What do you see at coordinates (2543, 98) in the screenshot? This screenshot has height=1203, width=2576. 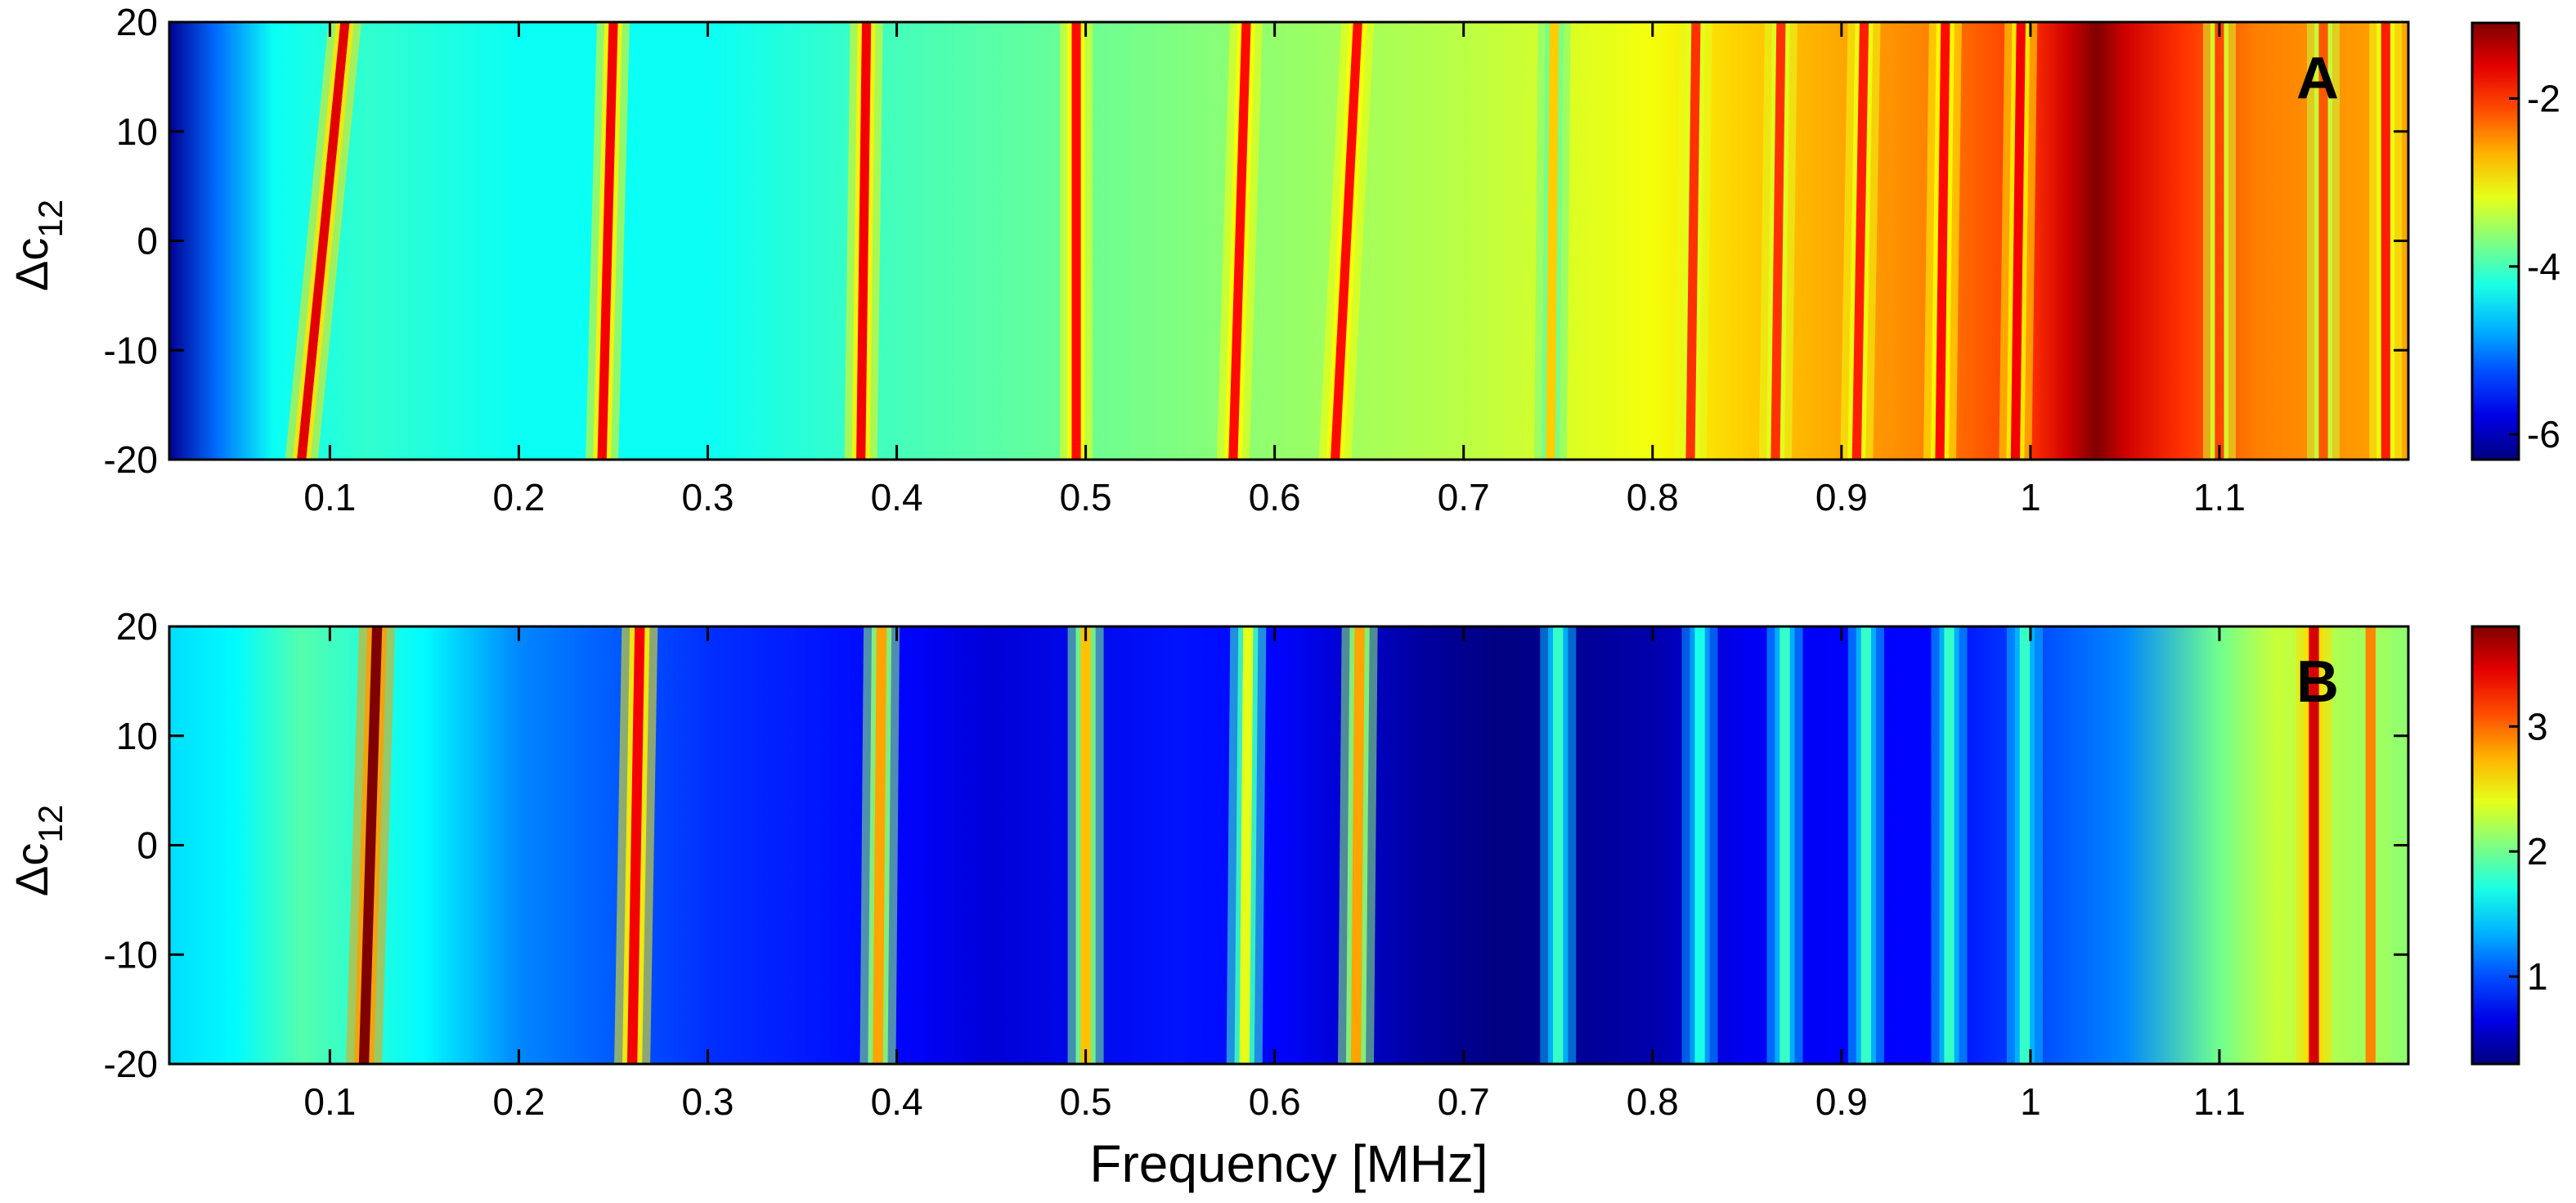 I see `colorbar-tick-label: -2` at bounding box center [2543, 98].